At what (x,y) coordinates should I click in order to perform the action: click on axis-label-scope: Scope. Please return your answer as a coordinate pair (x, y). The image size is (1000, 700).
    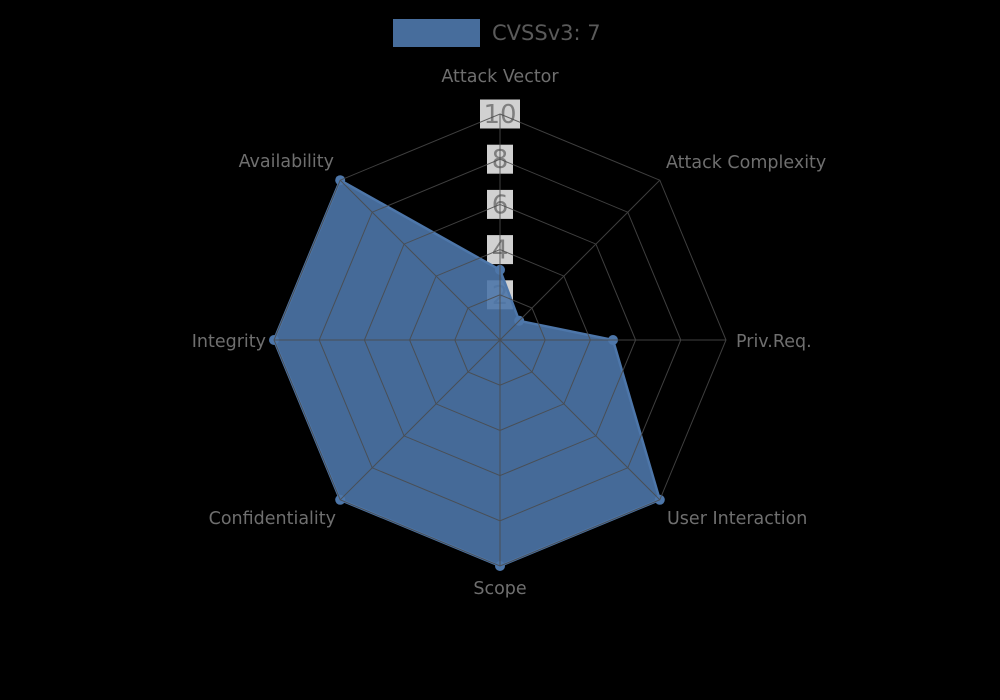
    Looking at the image, I should click on (499, 589).